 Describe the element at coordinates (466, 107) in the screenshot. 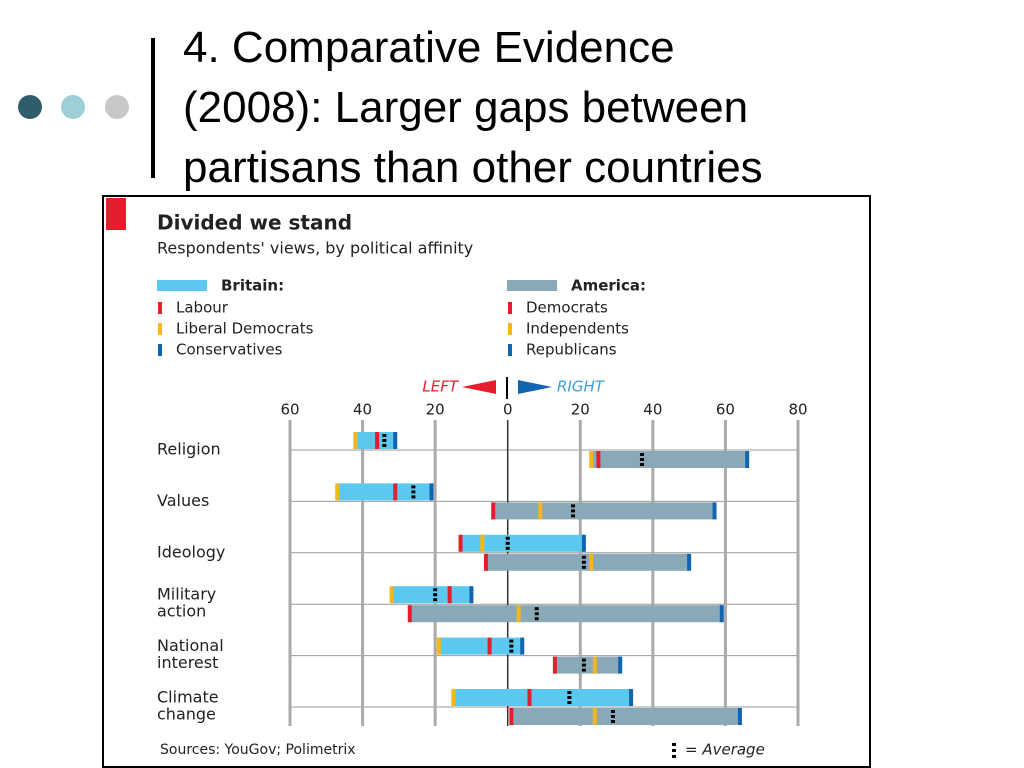

I see `title-line: (2008): Larger gaps between` at that location.